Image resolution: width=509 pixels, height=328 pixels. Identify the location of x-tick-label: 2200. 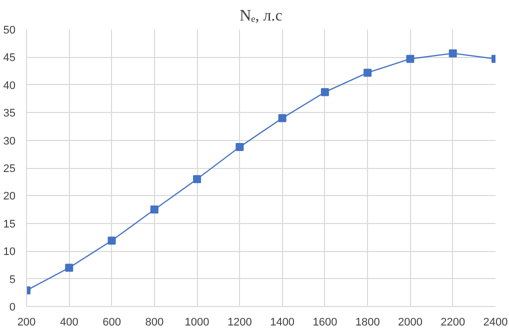
(453, 322).